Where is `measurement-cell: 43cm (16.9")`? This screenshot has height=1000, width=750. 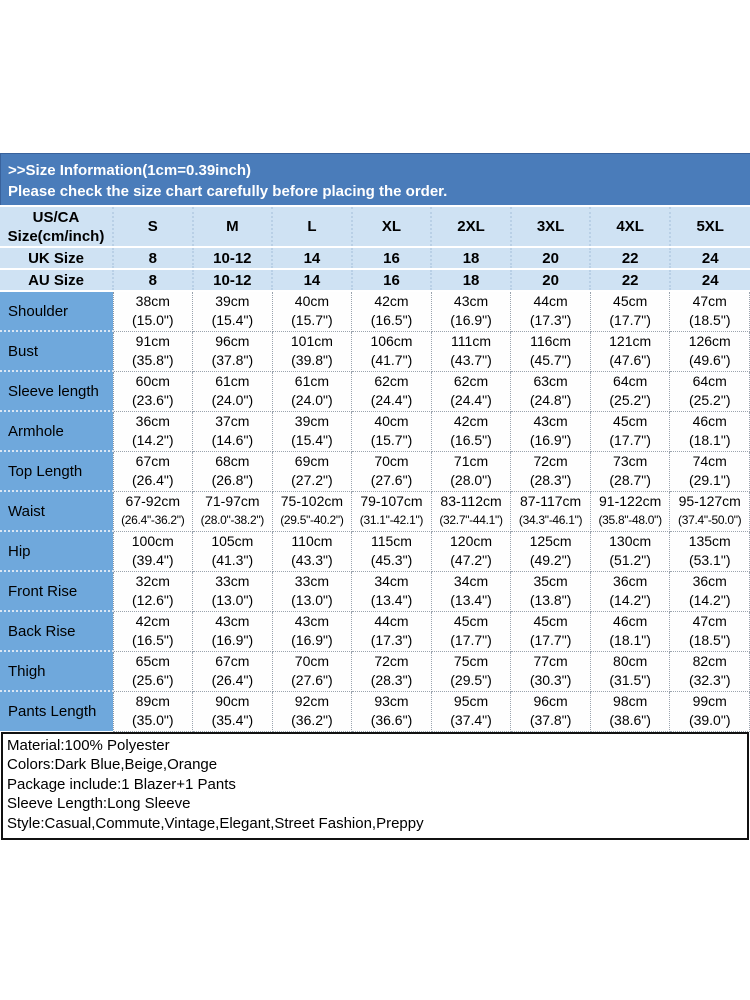
measurement-cell: 43cm (16.9") is located at coordinates (312, 631).